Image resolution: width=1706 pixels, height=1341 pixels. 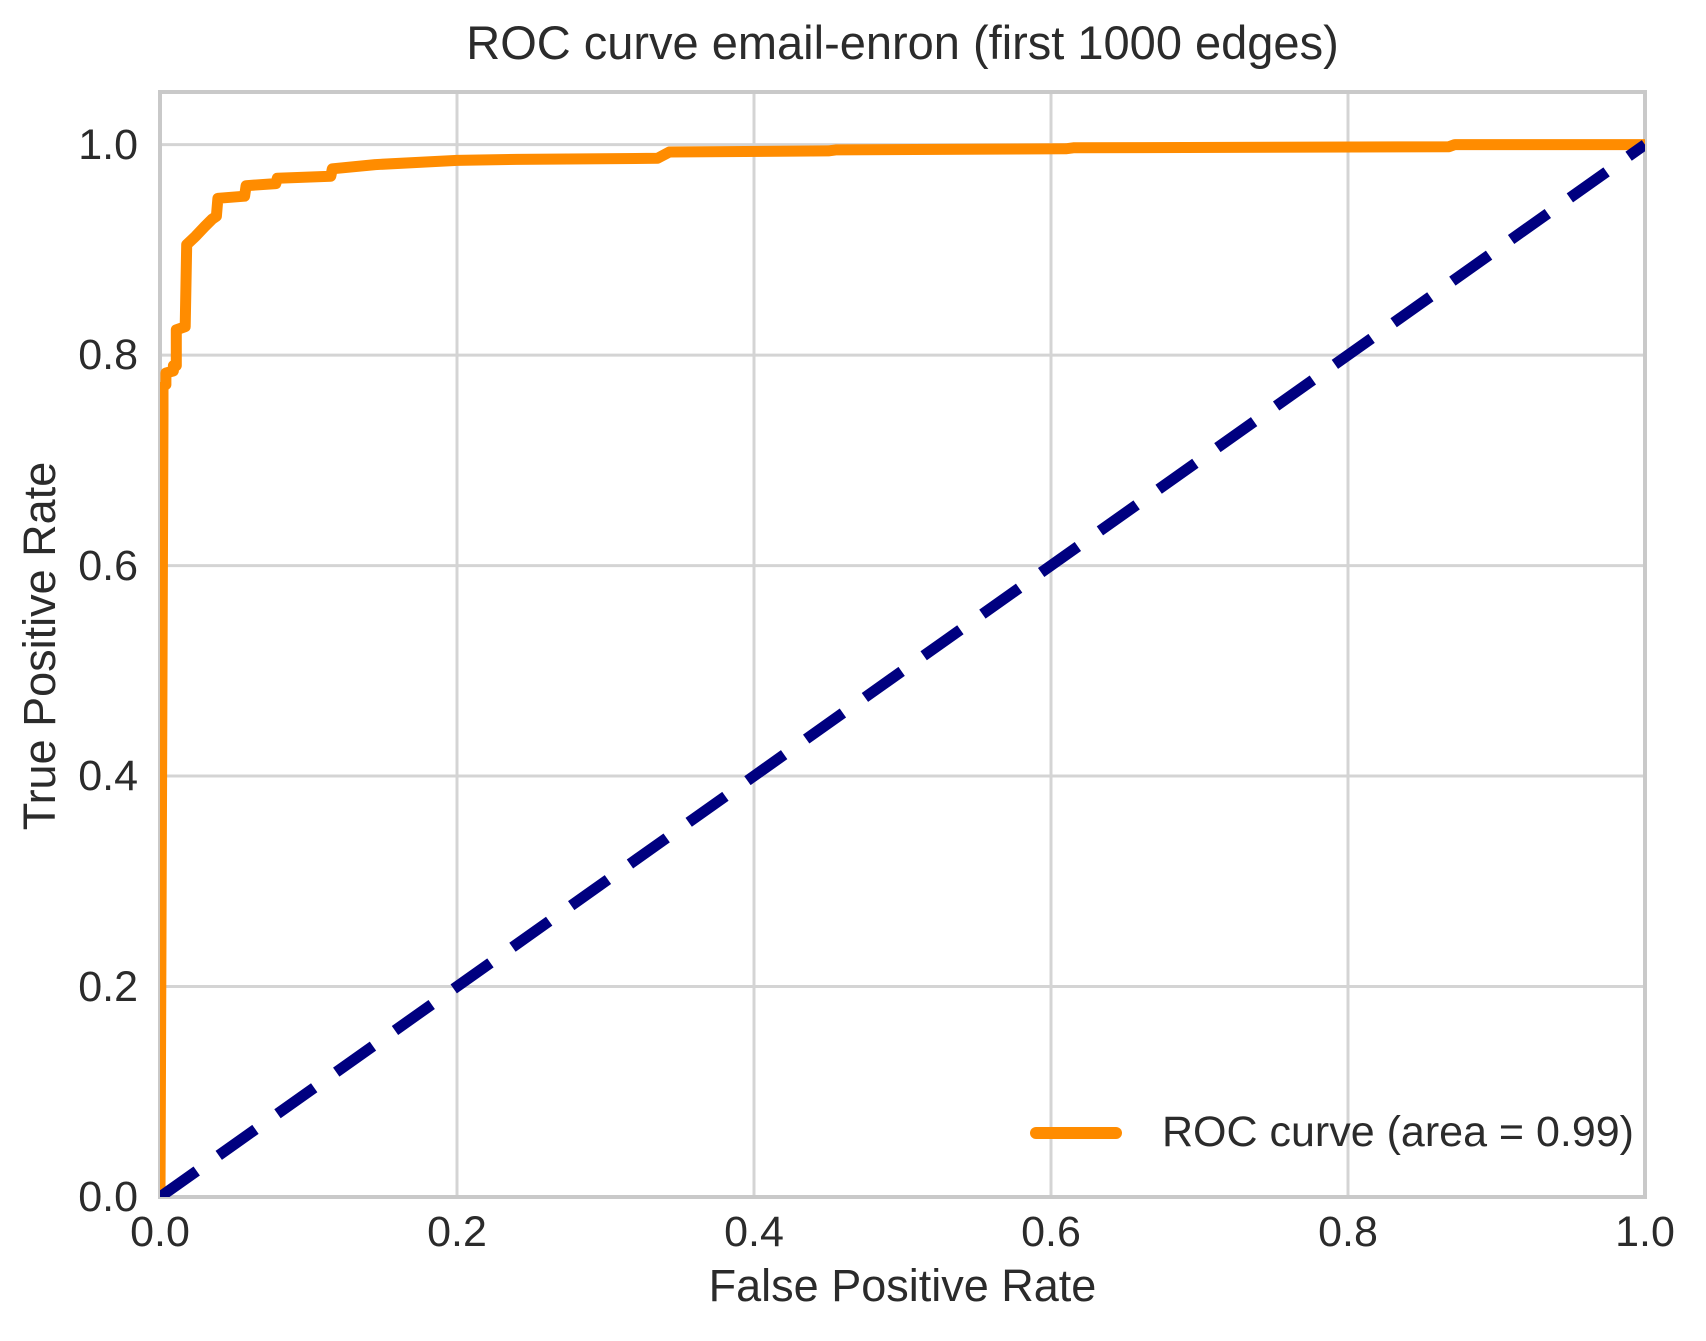 I want to click on x-tick-label: 0.2, so click(x=457, y=1232).